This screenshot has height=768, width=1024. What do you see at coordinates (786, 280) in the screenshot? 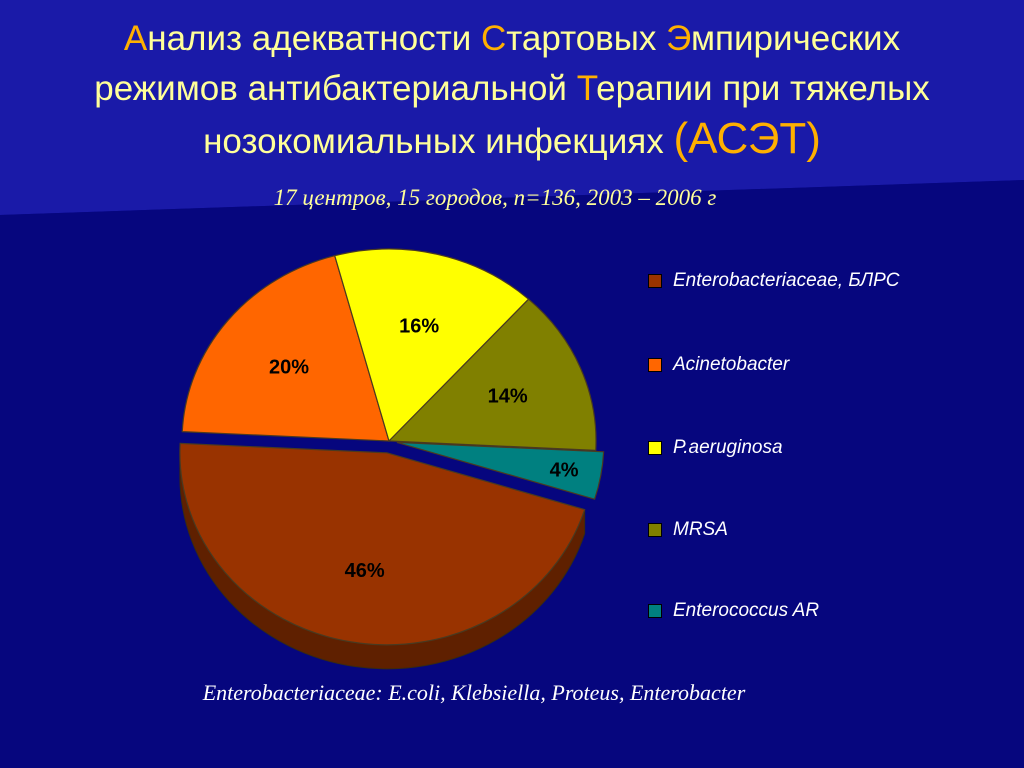
I see `legend-label: Enterobacteriaceae, БЛРС` at bounding box center [786, 280].